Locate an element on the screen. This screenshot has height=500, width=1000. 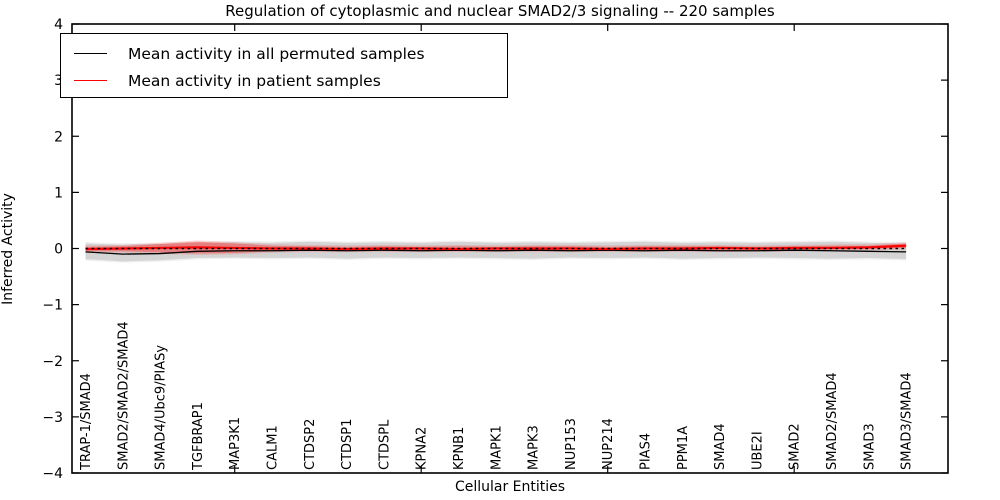
permuted-mean-line is located at coordinates (496, 252).